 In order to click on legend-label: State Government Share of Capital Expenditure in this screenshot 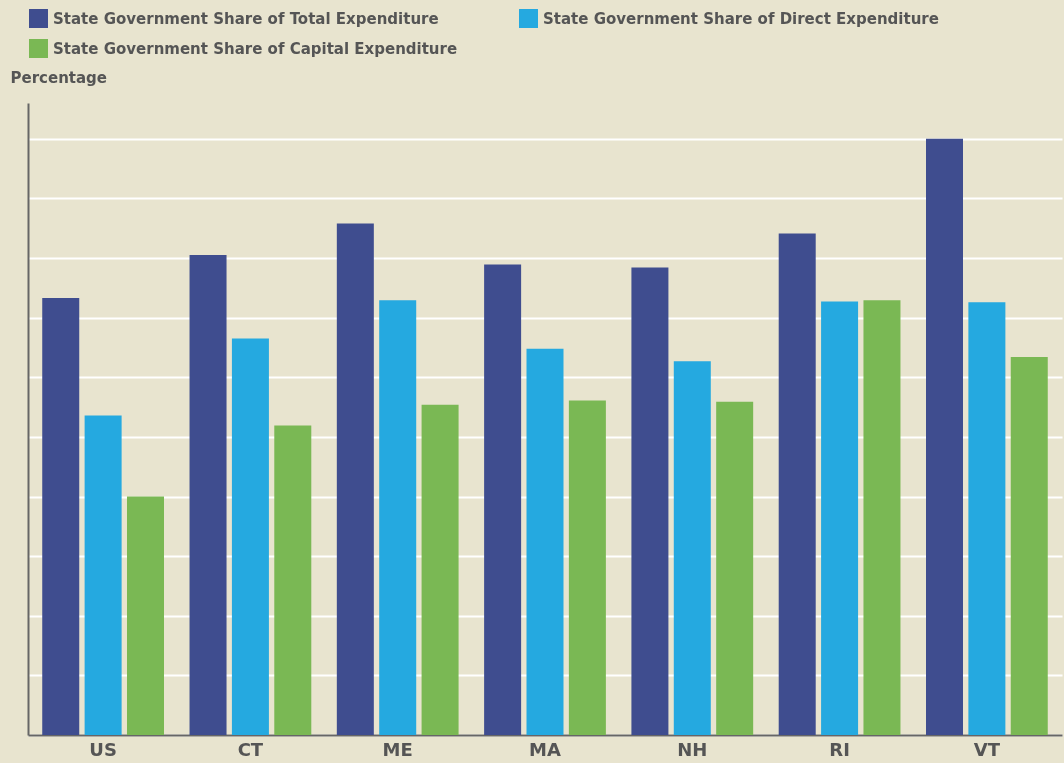, I will do `click(255, 48)`.